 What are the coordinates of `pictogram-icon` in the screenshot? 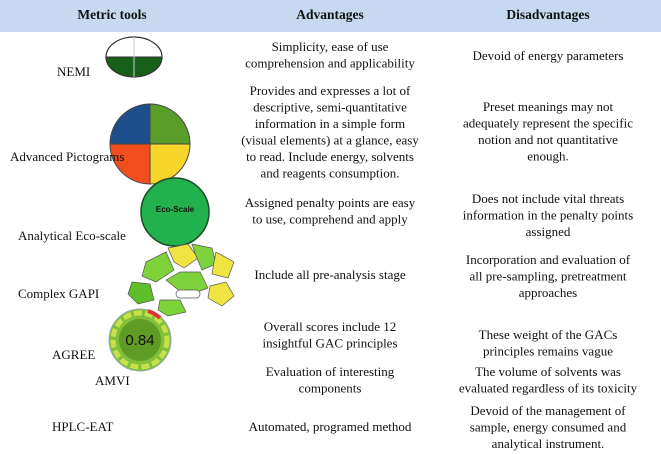 It's located at (150, 144).